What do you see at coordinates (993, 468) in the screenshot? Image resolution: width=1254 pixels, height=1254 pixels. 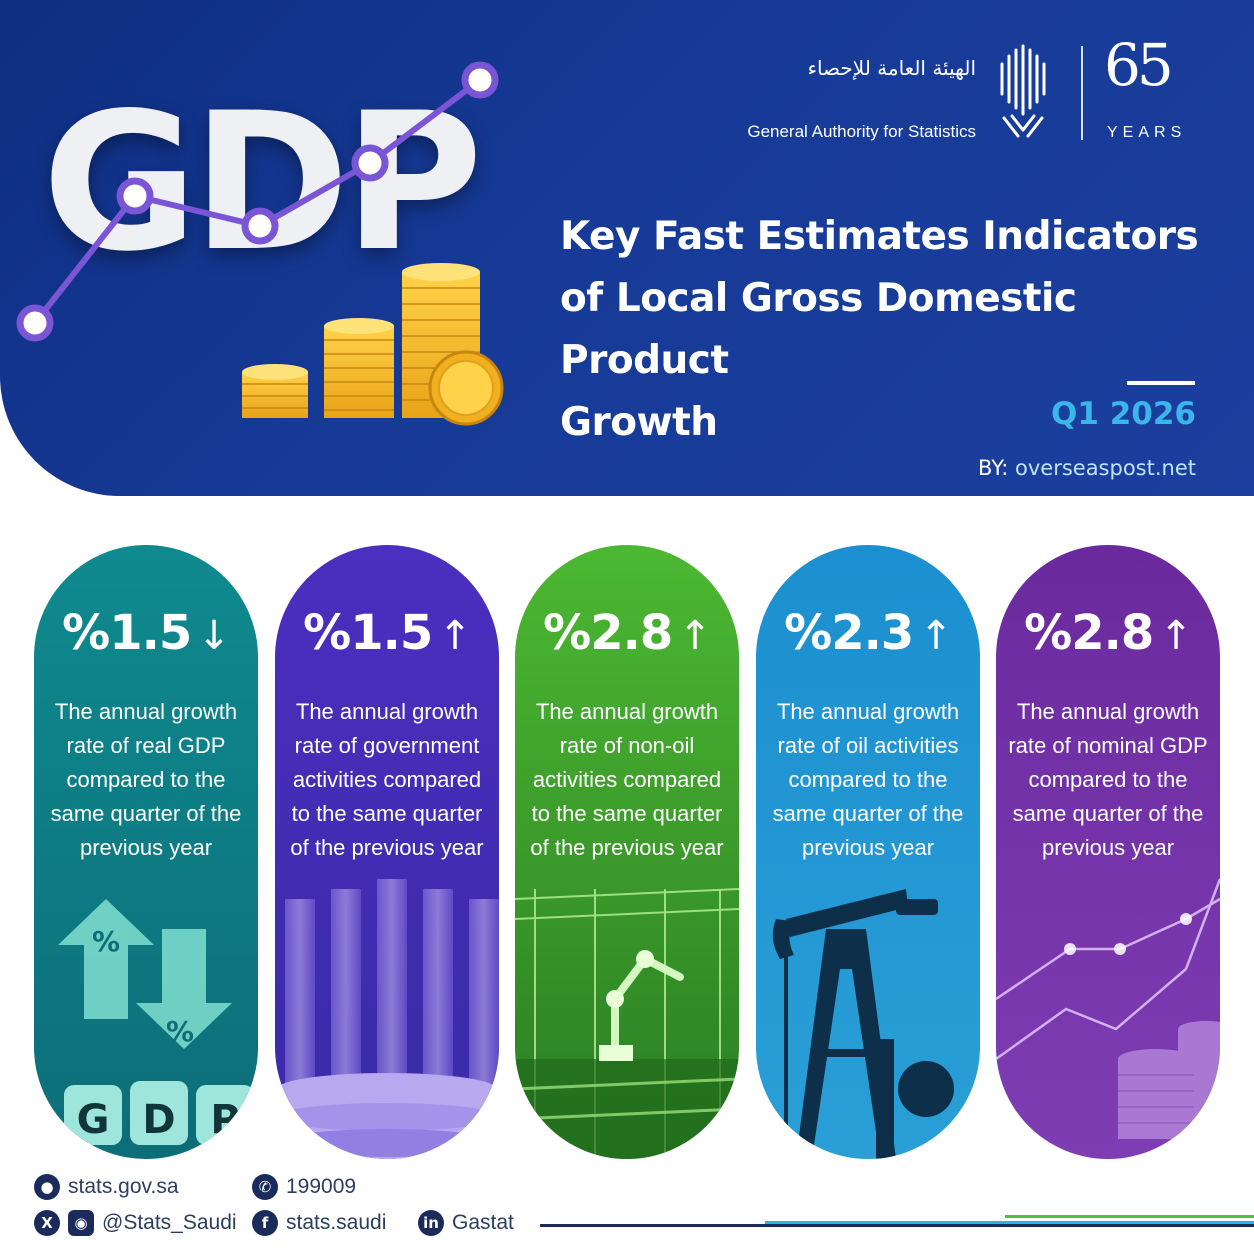 I see `byline-prefix: BY:` at bounding box center [993, 468].